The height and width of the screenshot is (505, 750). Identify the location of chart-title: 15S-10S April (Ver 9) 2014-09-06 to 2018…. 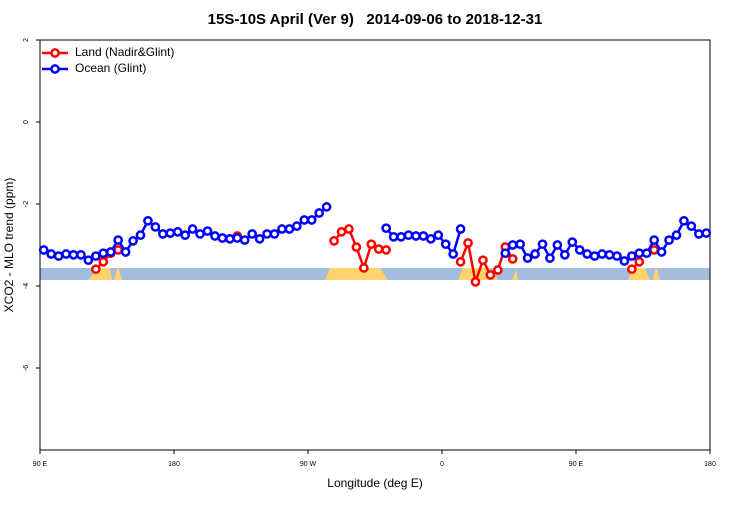
(375, 19).